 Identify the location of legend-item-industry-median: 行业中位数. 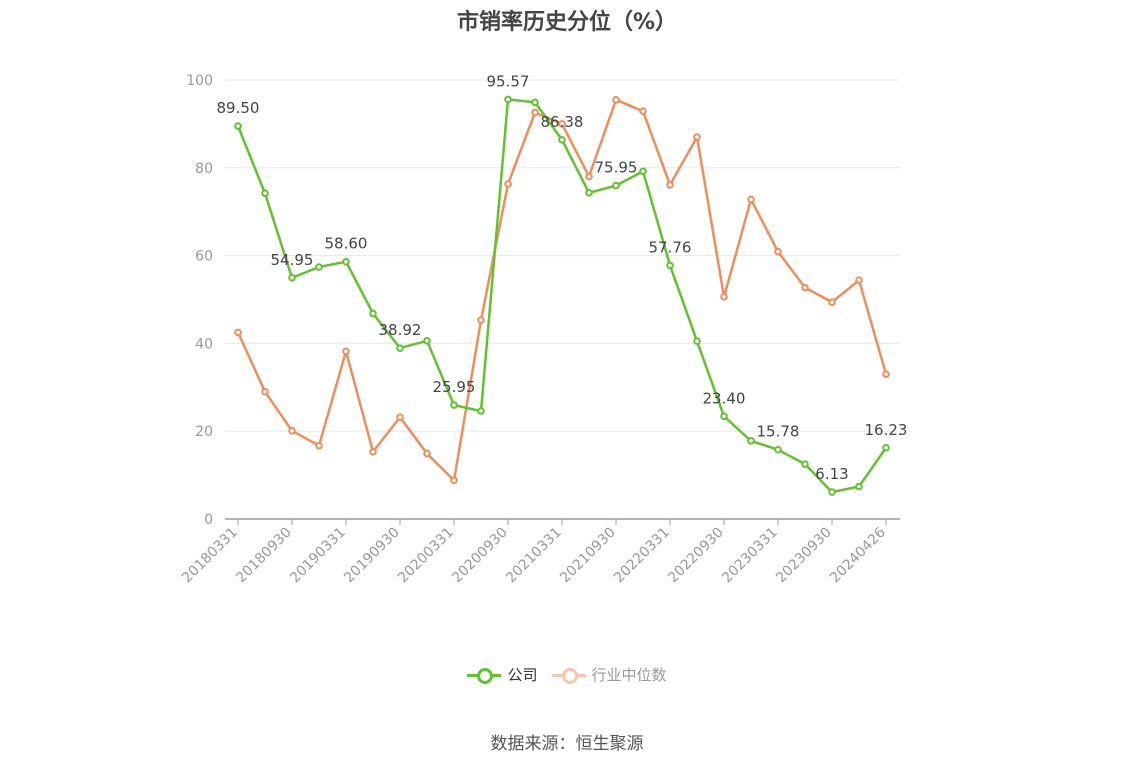
(609, 674).